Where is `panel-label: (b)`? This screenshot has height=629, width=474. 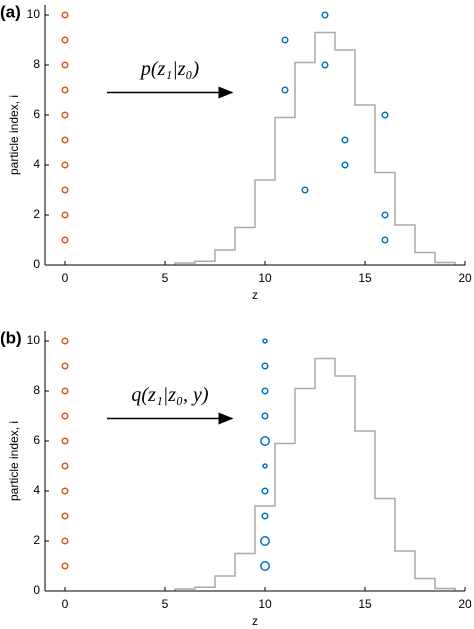
panel-label: (b) is located at coordinates (11, 337).